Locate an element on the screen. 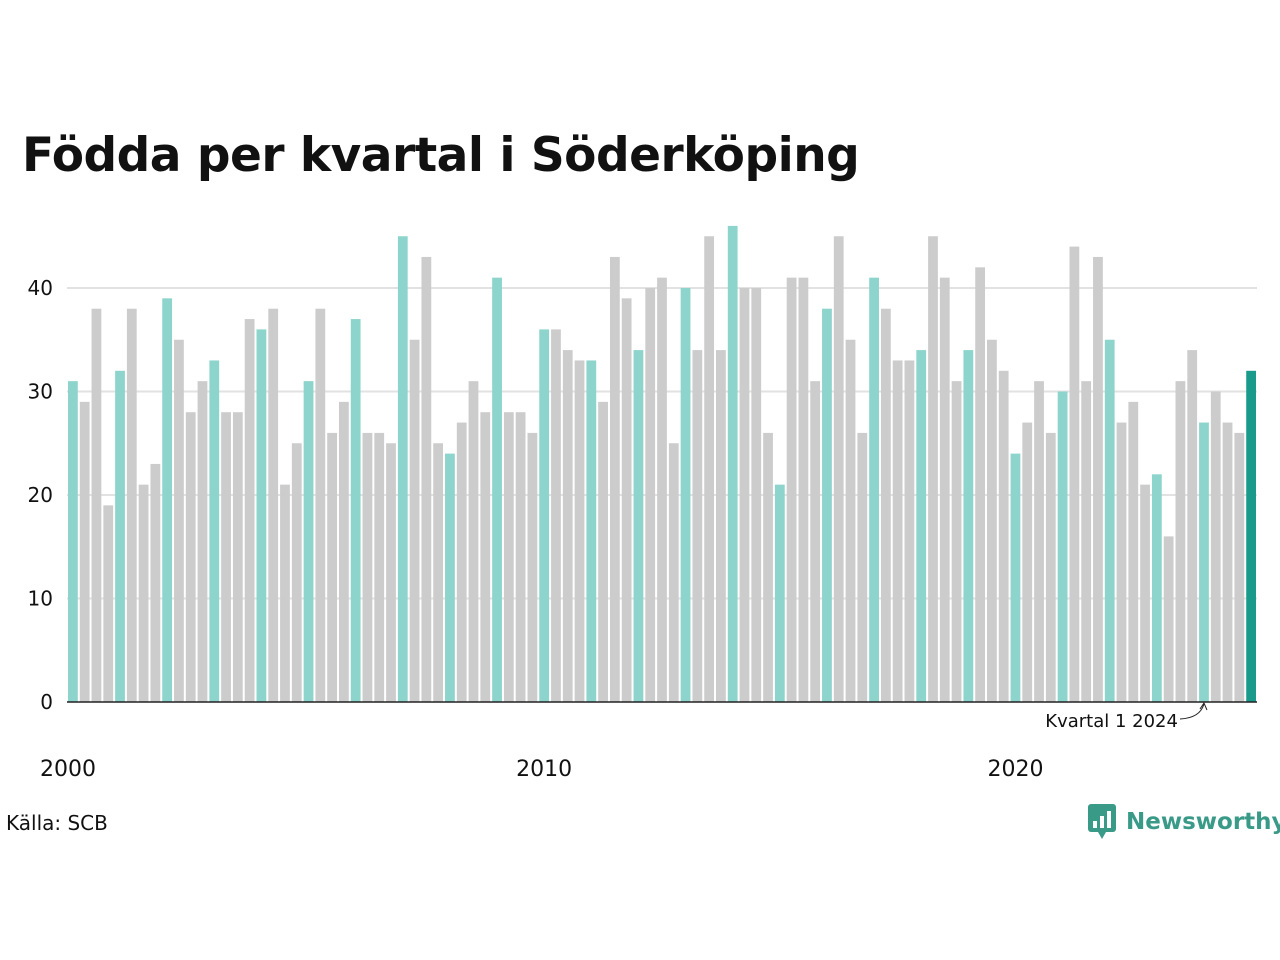 The image size is (1280, 960). bar-2009-q2 is located at coordinates (508, 557).